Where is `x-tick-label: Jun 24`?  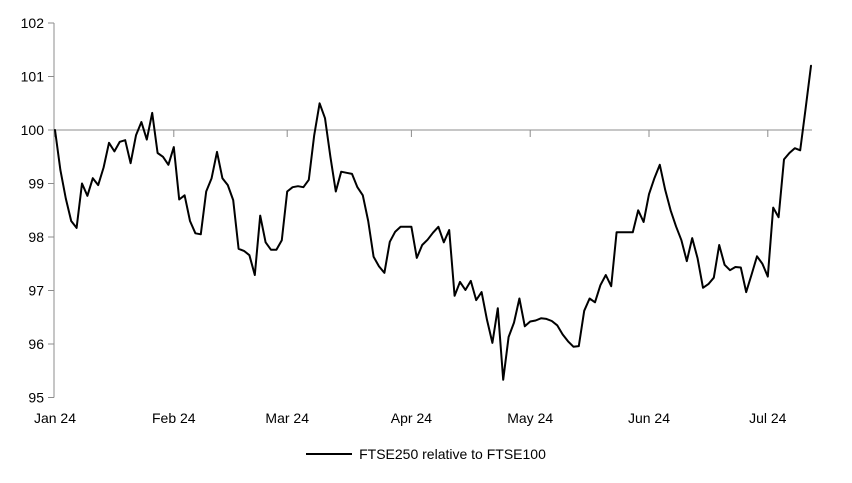
x-tick-label: Jun 24 is located at coordinates (649, 418).